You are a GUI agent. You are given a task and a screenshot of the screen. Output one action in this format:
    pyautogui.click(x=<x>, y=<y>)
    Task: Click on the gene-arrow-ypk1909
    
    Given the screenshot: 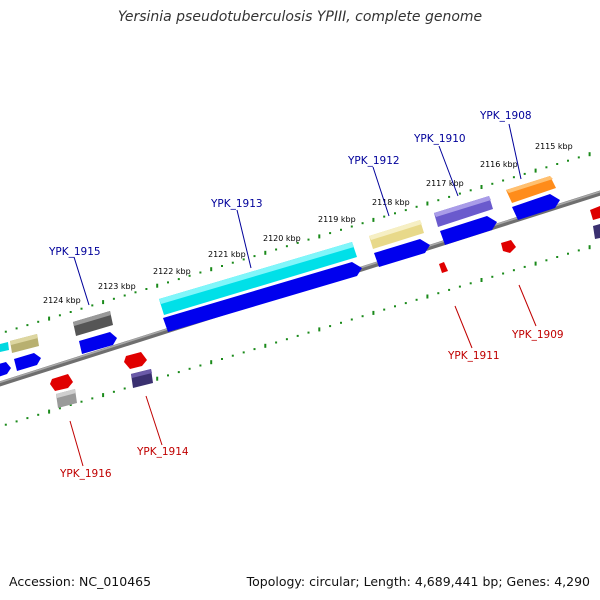 What is the action you would take?
    pyautogui.click(x=508, y=246)
    